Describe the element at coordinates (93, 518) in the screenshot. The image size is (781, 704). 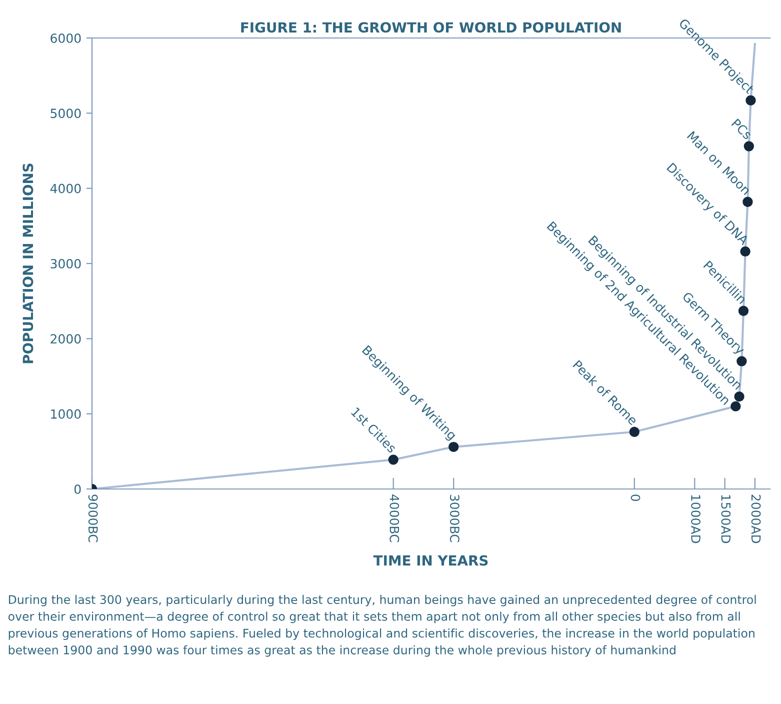
I see `x-tick-label: 9000BC` at that location.